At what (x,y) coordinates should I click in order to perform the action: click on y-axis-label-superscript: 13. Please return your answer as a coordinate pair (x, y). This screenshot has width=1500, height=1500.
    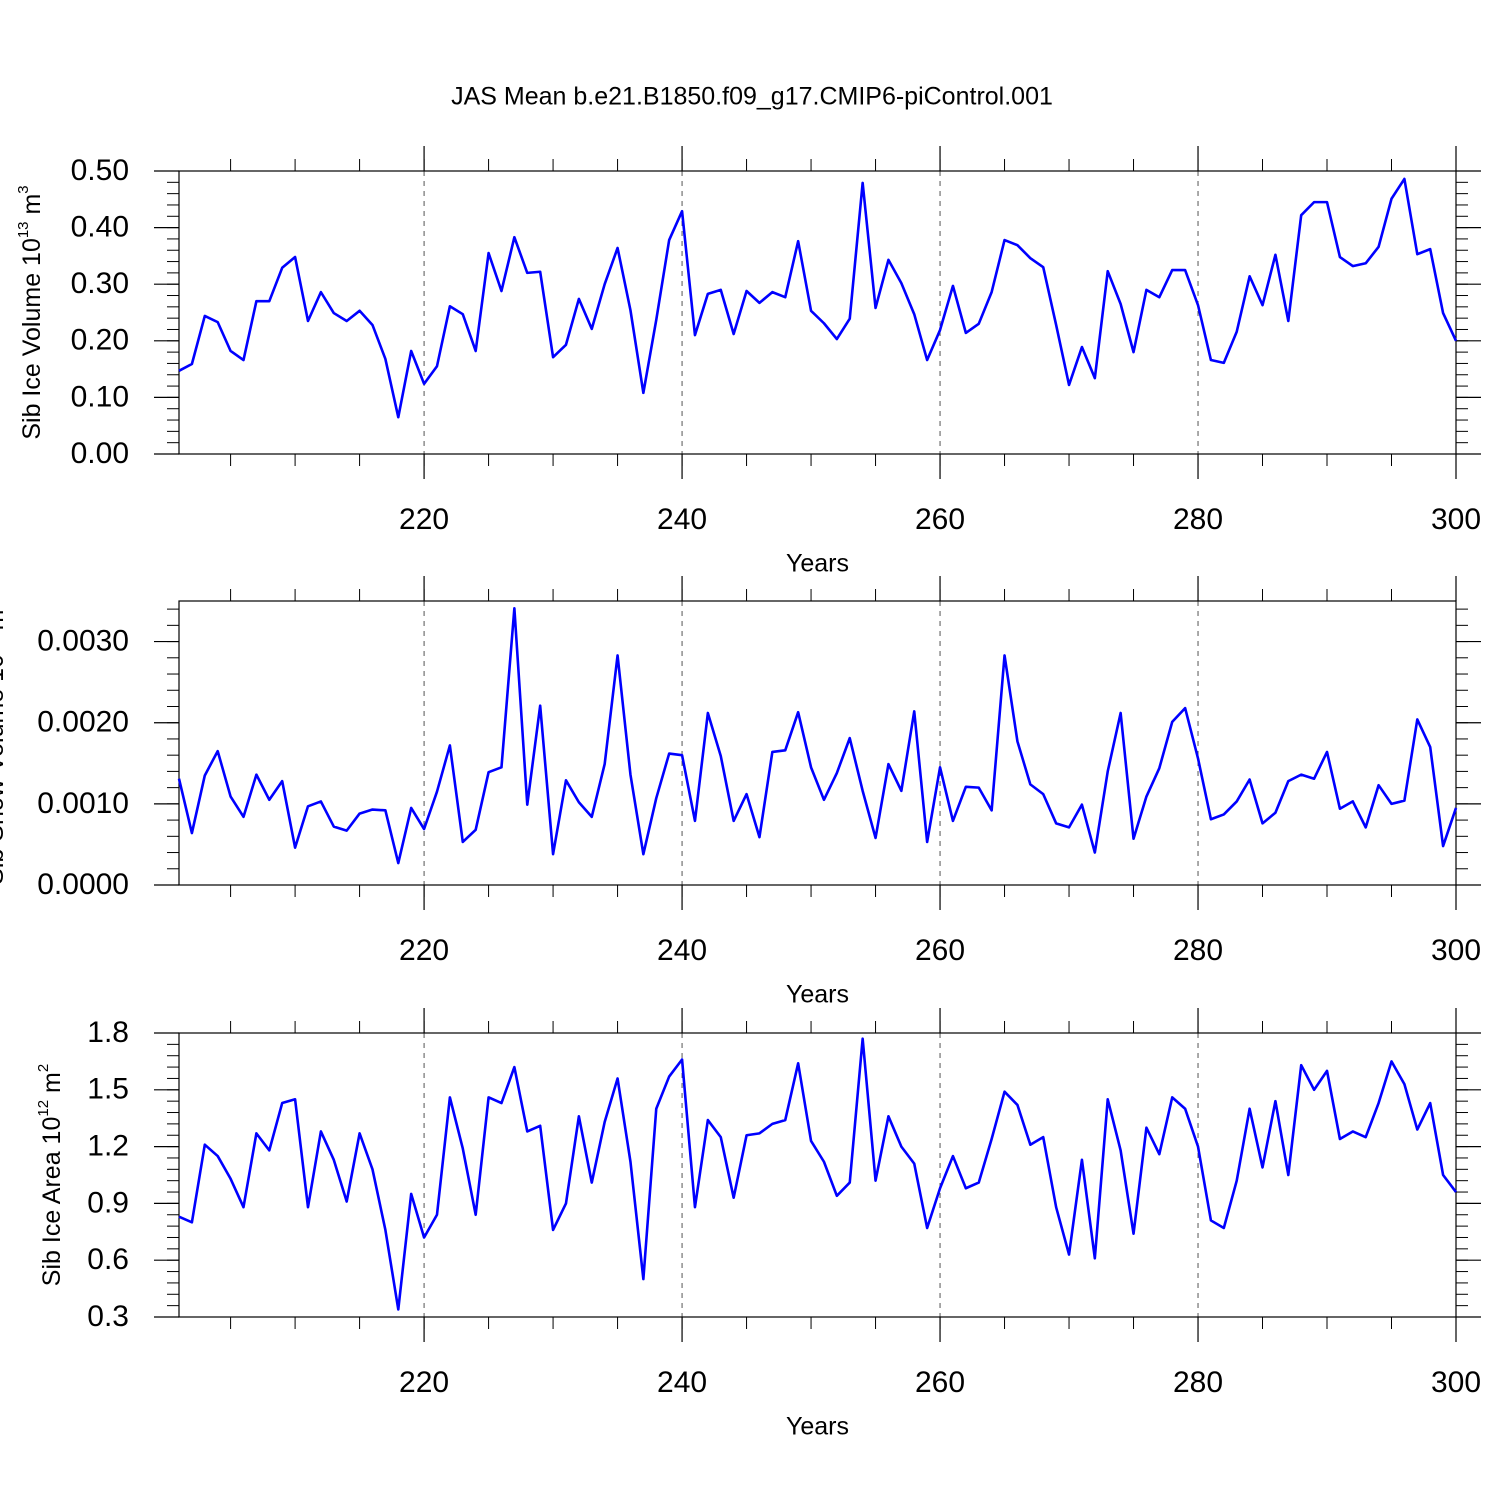
    Looking at the image, I should click on (23, 229).